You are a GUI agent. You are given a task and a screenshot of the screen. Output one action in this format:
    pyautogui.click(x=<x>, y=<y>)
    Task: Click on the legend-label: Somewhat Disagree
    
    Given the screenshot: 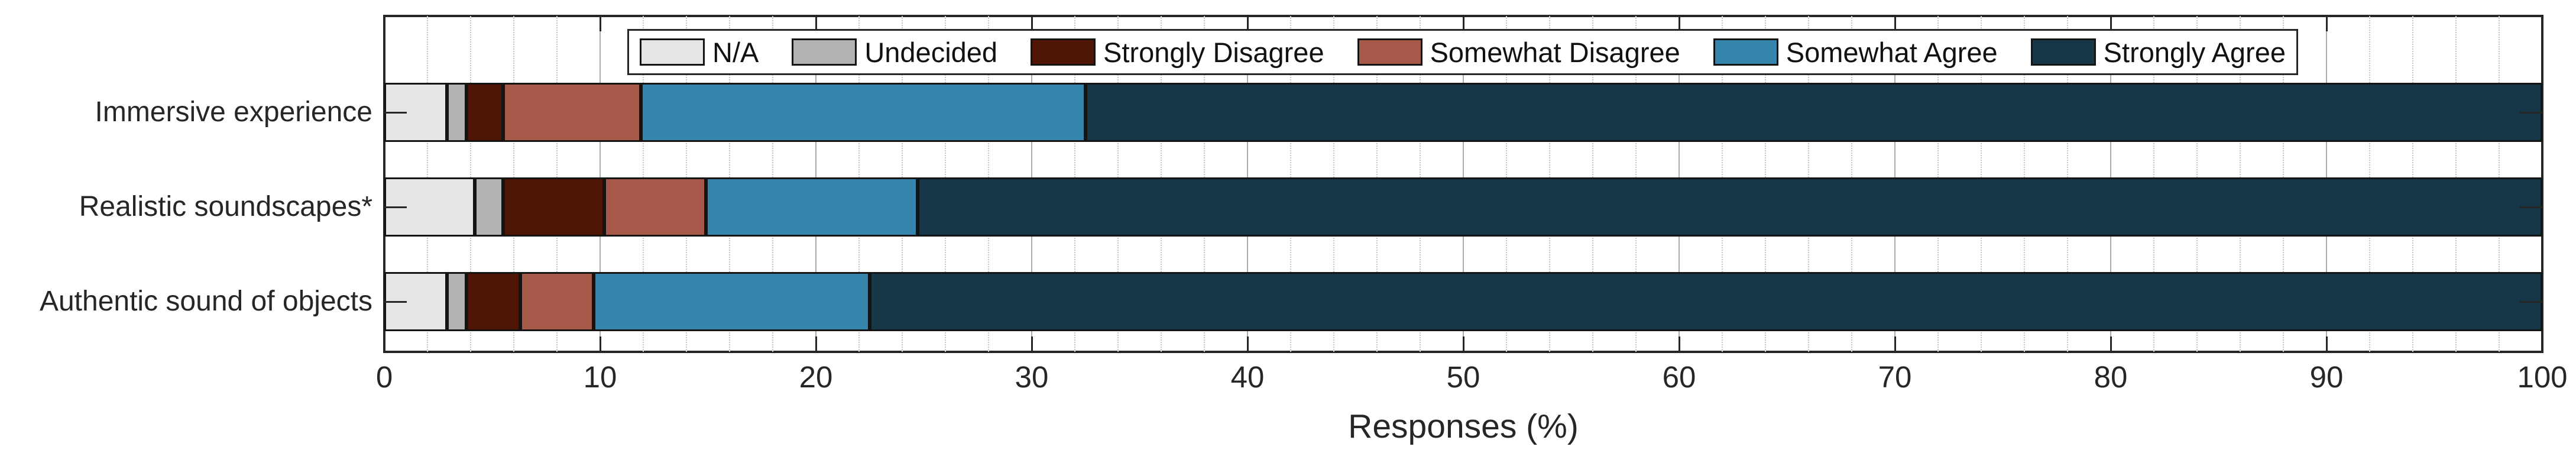 What is the action you would take?
    pyautogui.click(x=1555, y=52)
    